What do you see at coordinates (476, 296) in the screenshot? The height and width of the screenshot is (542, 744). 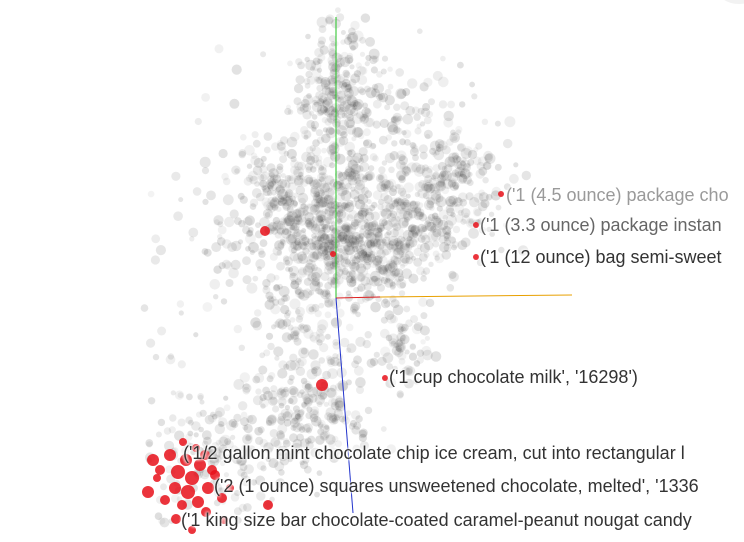 I see `x-axis` at bounding box center [476, 296].